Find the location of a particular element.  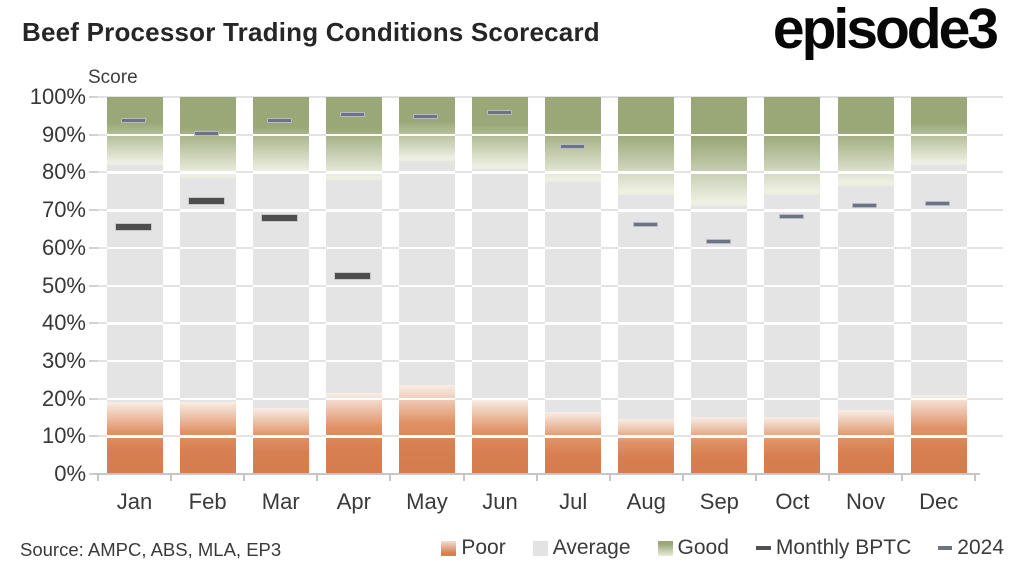

x-axis-label-oct: Oct is located at coordinates (792, 501).